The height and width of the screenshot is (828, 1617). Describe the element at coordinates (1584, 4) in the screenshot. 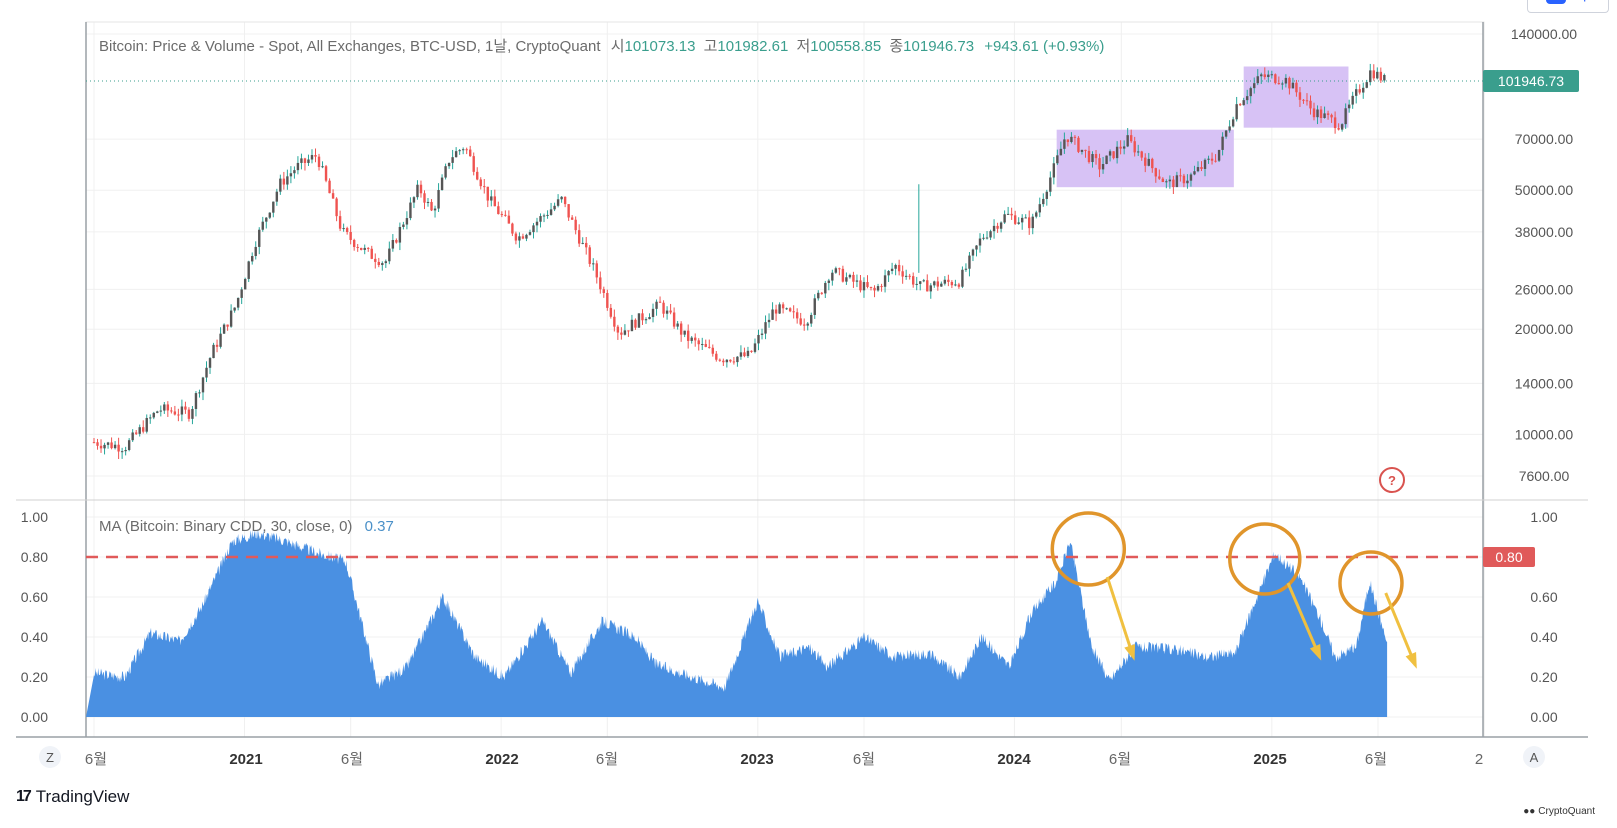

I see `plus-icon: +` at that location.